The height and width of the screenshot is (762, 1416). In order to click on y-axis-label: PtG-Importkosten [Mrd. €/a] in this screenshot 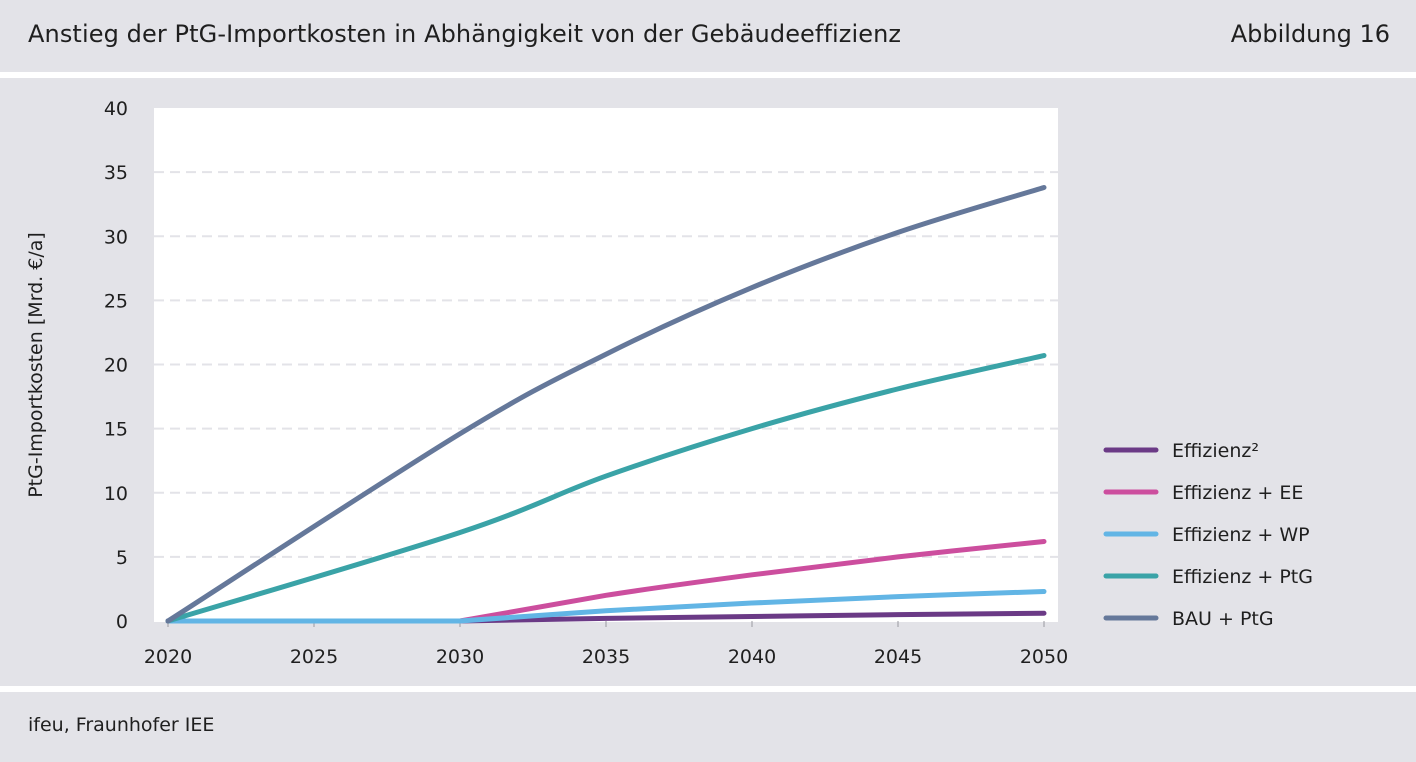, I will do `click(36, 365)`.